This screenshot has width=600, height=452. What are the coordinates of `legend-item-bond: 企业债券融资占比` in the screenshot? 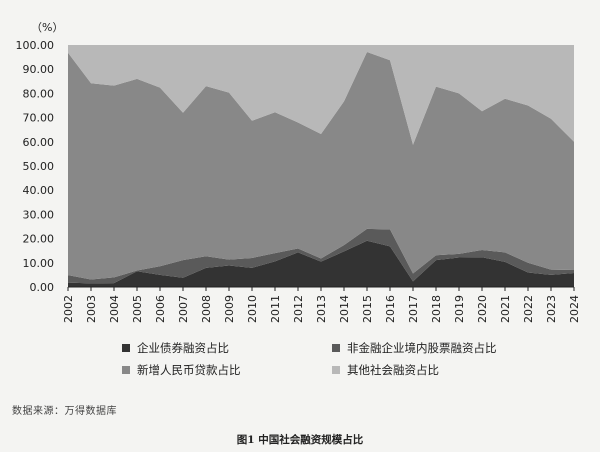 It's located at (175, 348).